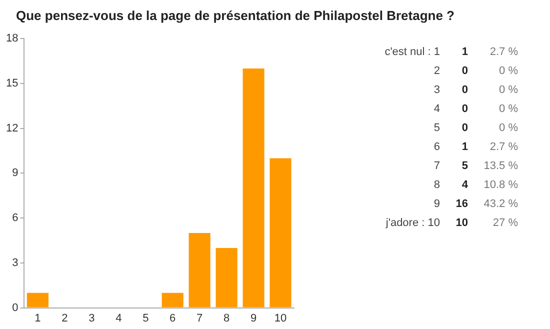 The width and height of the screenshot is (550, 329). Describe the element at coordinates (173, 318) in the screenshot. I see `x-tick-label: 6` at that location.